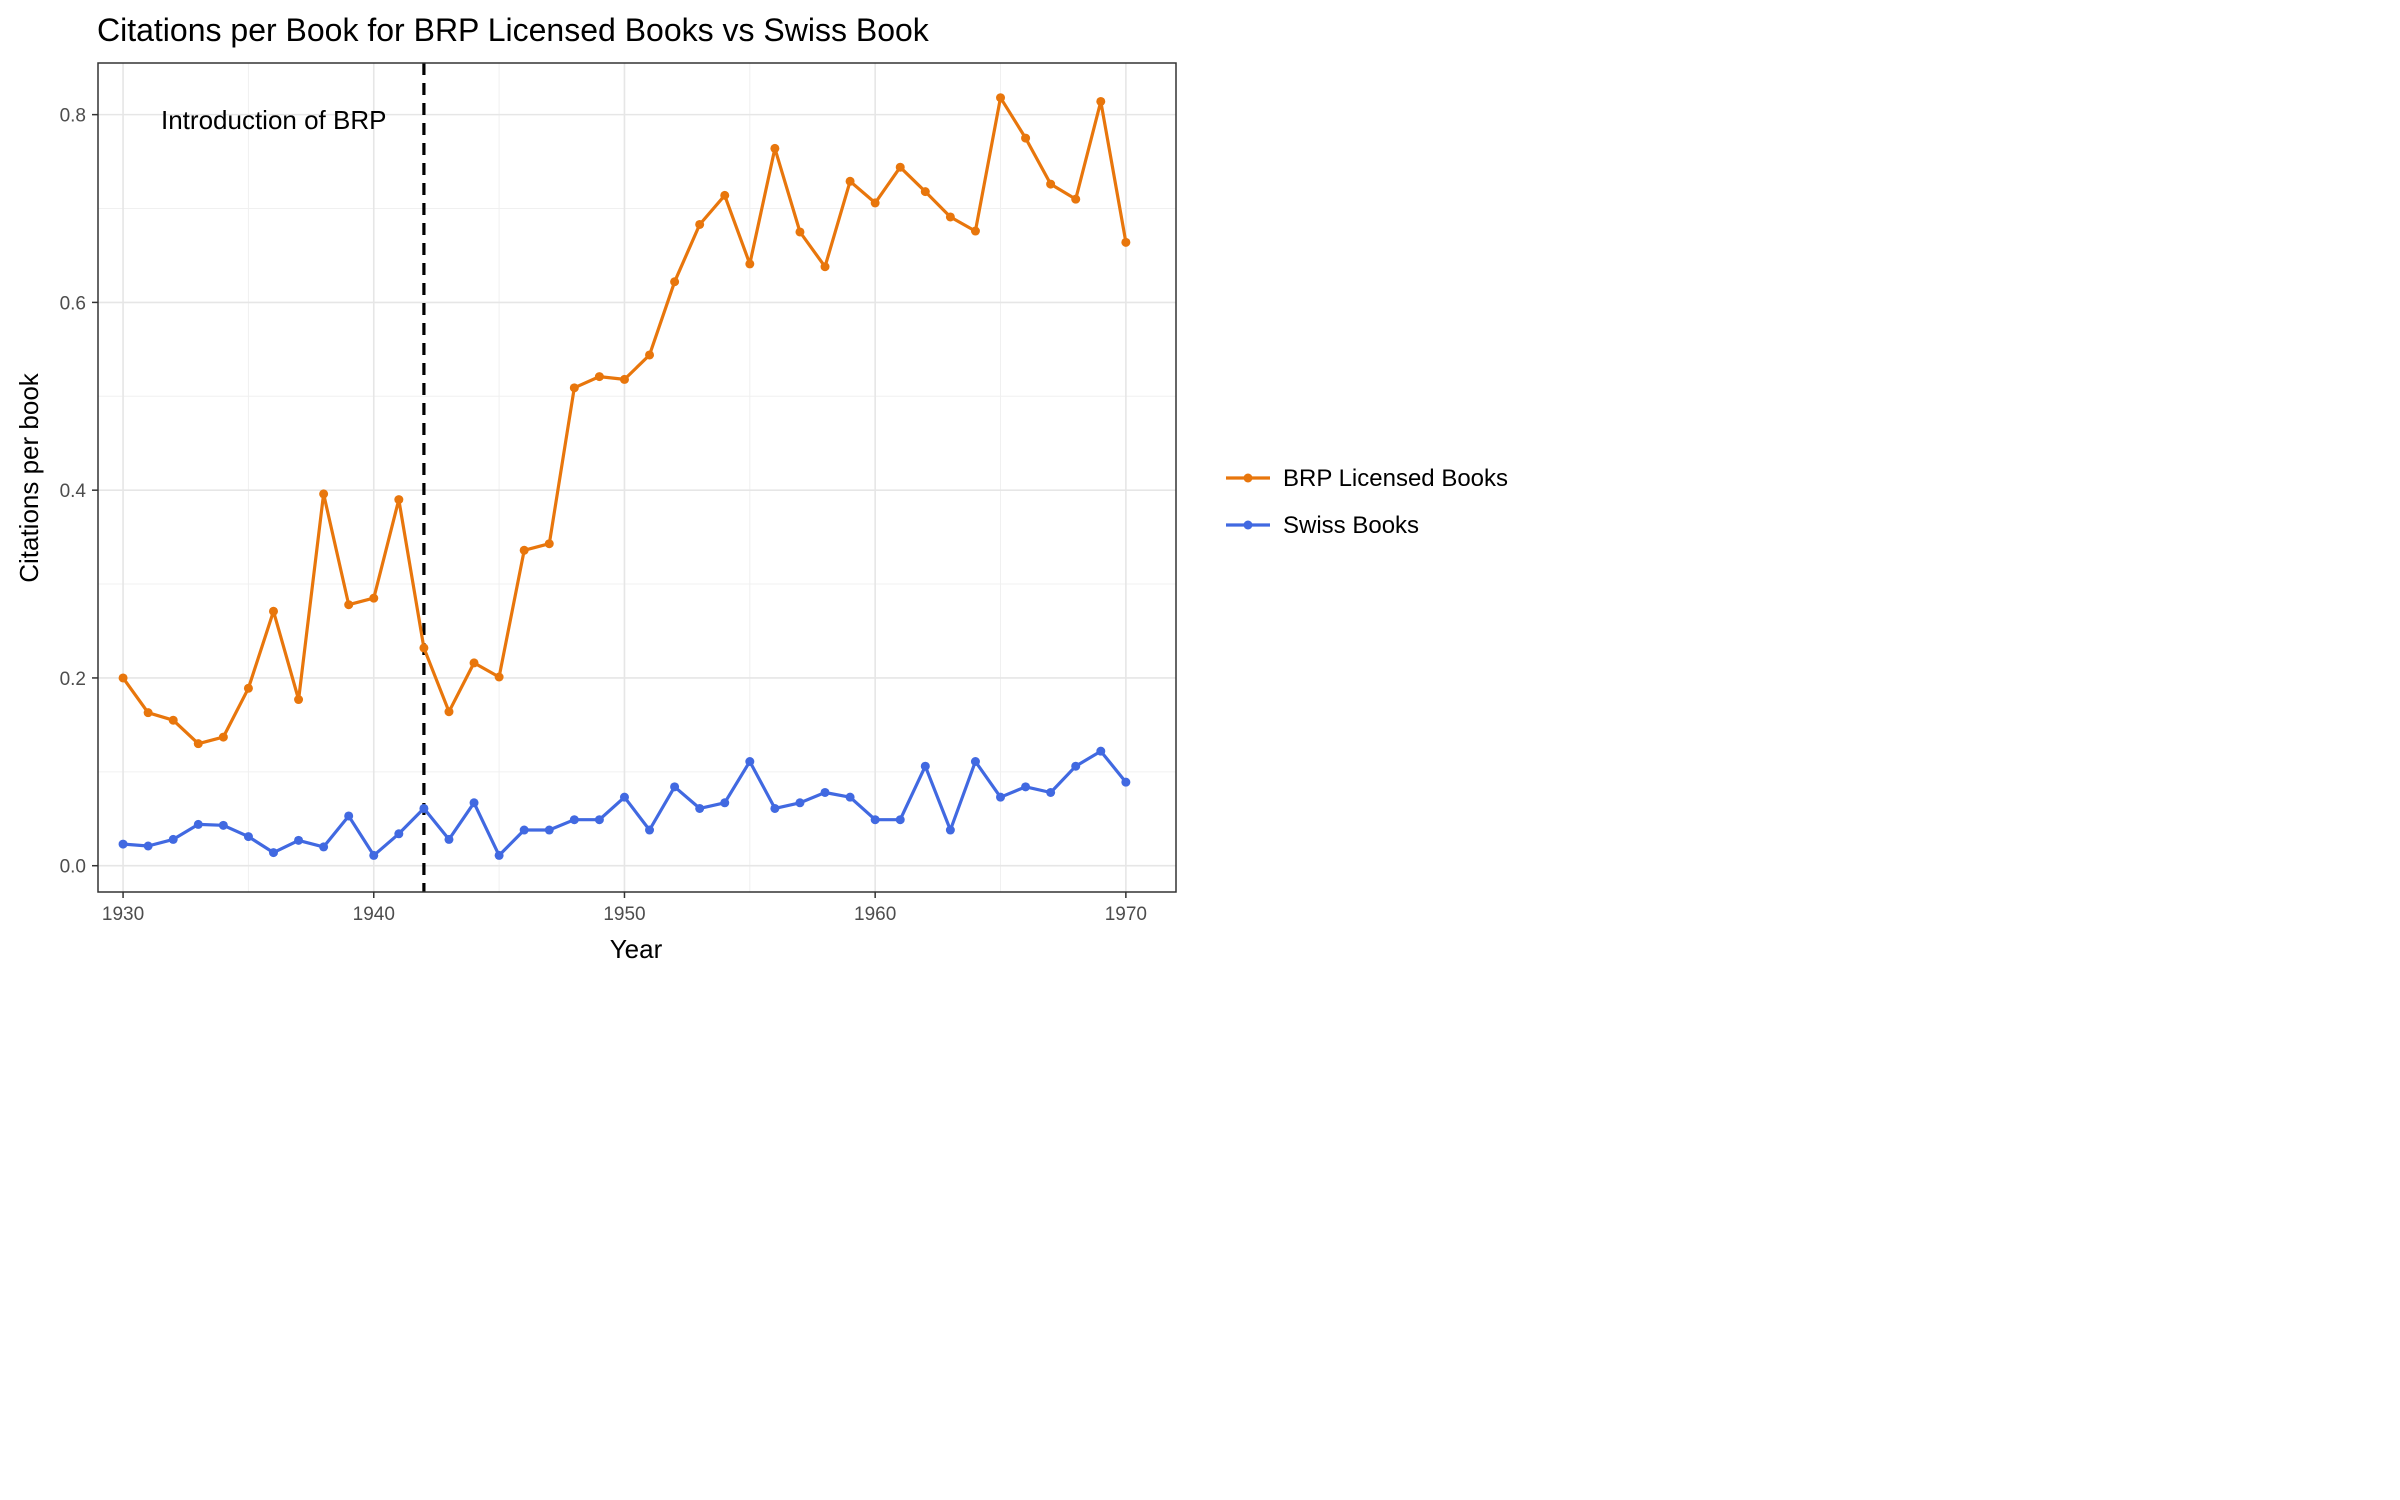 Image resolution: width=2400 pixels, height=1500 pixels. Describe the element at coordinates (624, 914) in the screenshot. I see `x-tick-label: 1950` at that location.